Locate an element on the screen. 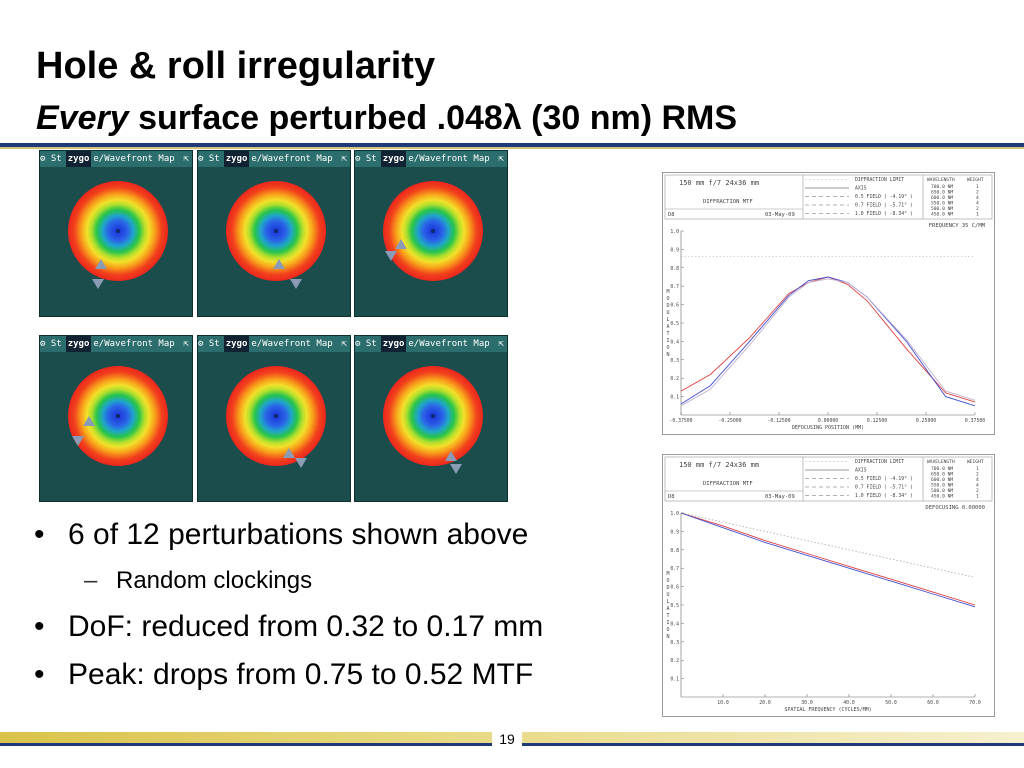  y-axis-label-char: U is located at coordinates (667, 313).